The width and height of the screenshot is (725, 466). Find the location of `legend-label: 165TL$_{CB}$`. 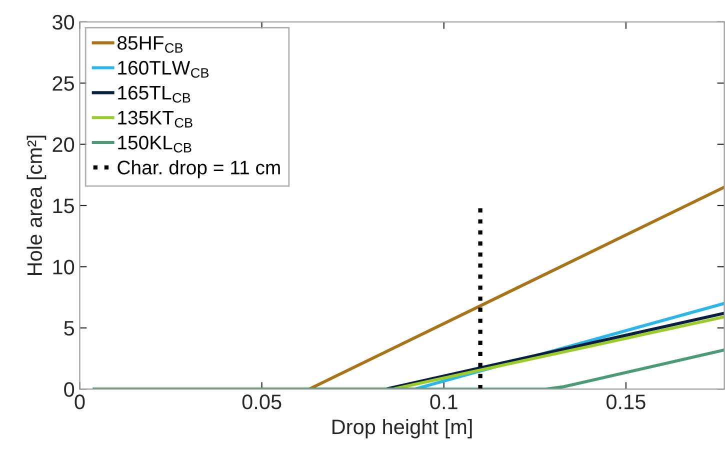

legend-label: 165TL$_{CB}$ is located at coordinates (154, 94).